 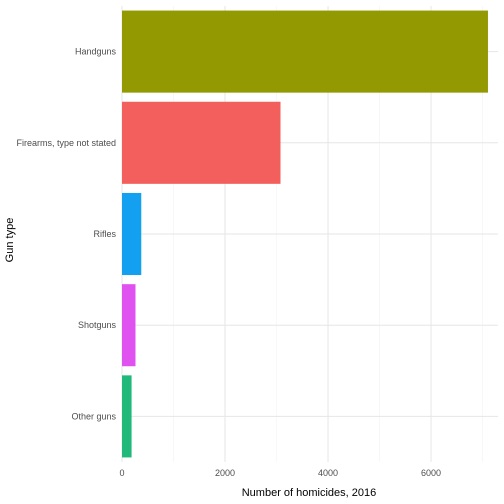 What do you see at coordinates (309, 493) in the screenshot?
I see `x-axis-title: Number of homicides, 2016` at bounding box center [309, 493].